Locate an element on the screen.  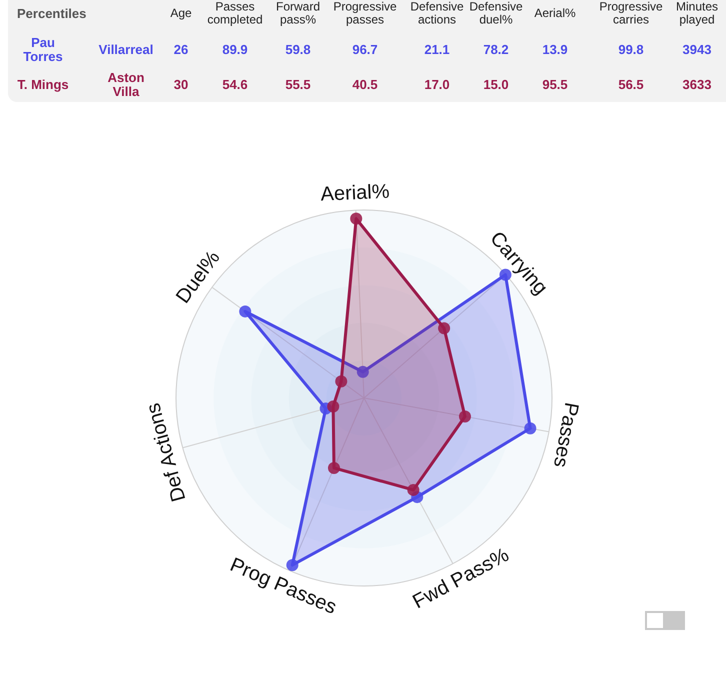
data-label: 55.5 is located at coordinates (298, 84).